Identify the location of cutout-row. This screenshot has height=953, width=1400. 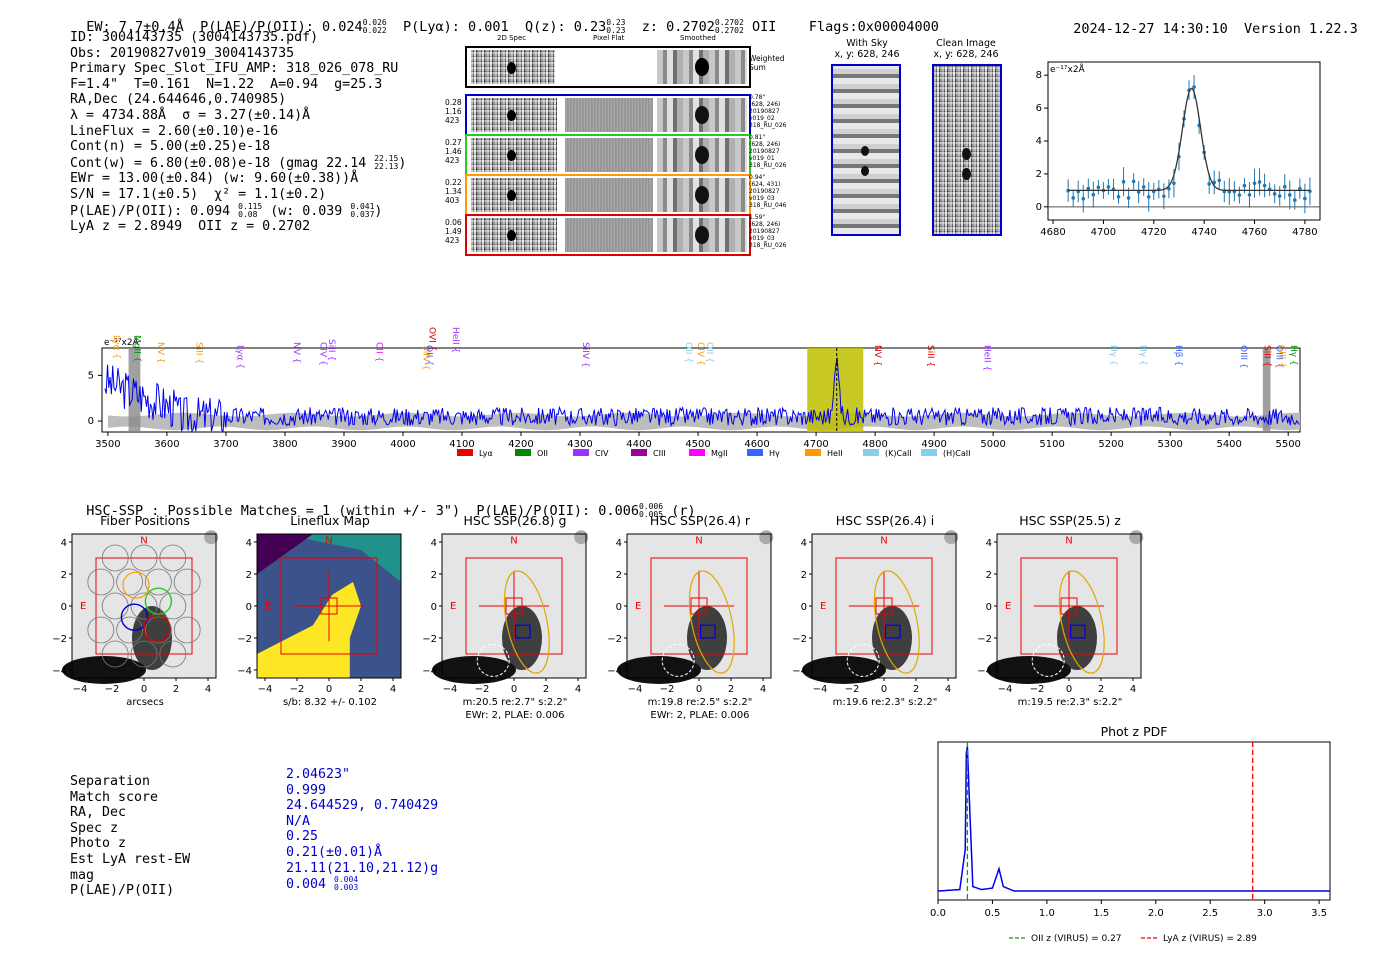
(608, 235).